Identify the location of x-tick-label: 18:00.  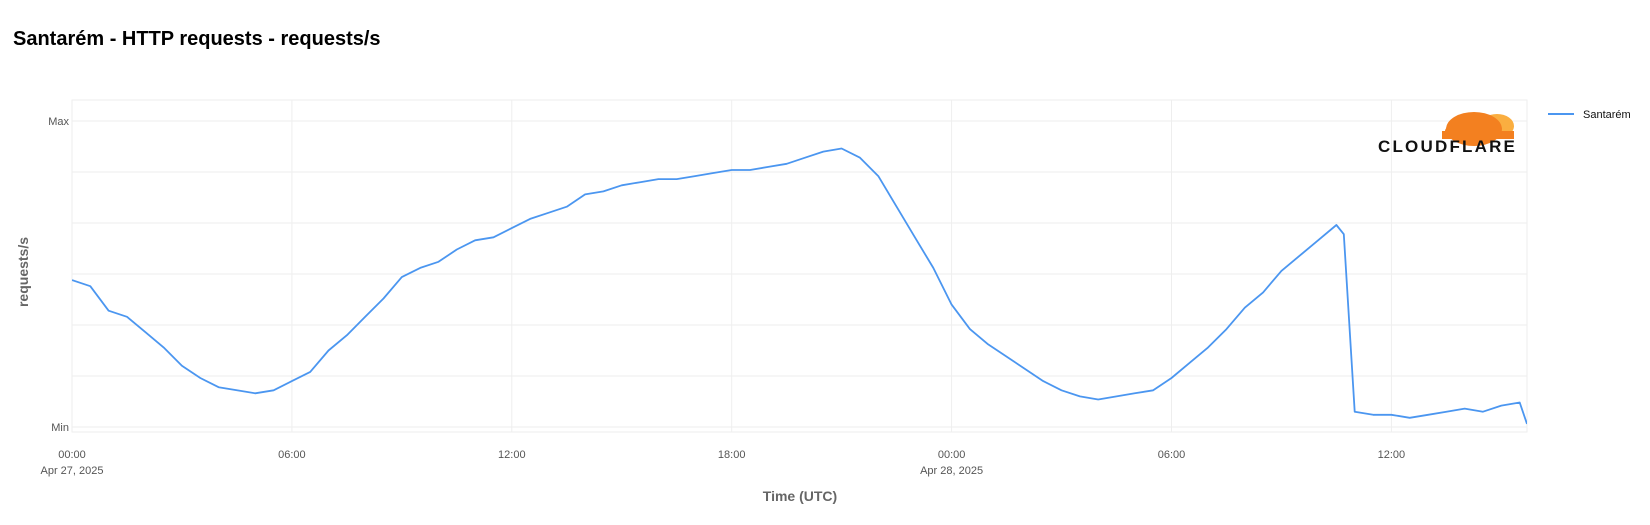
(732, 455).